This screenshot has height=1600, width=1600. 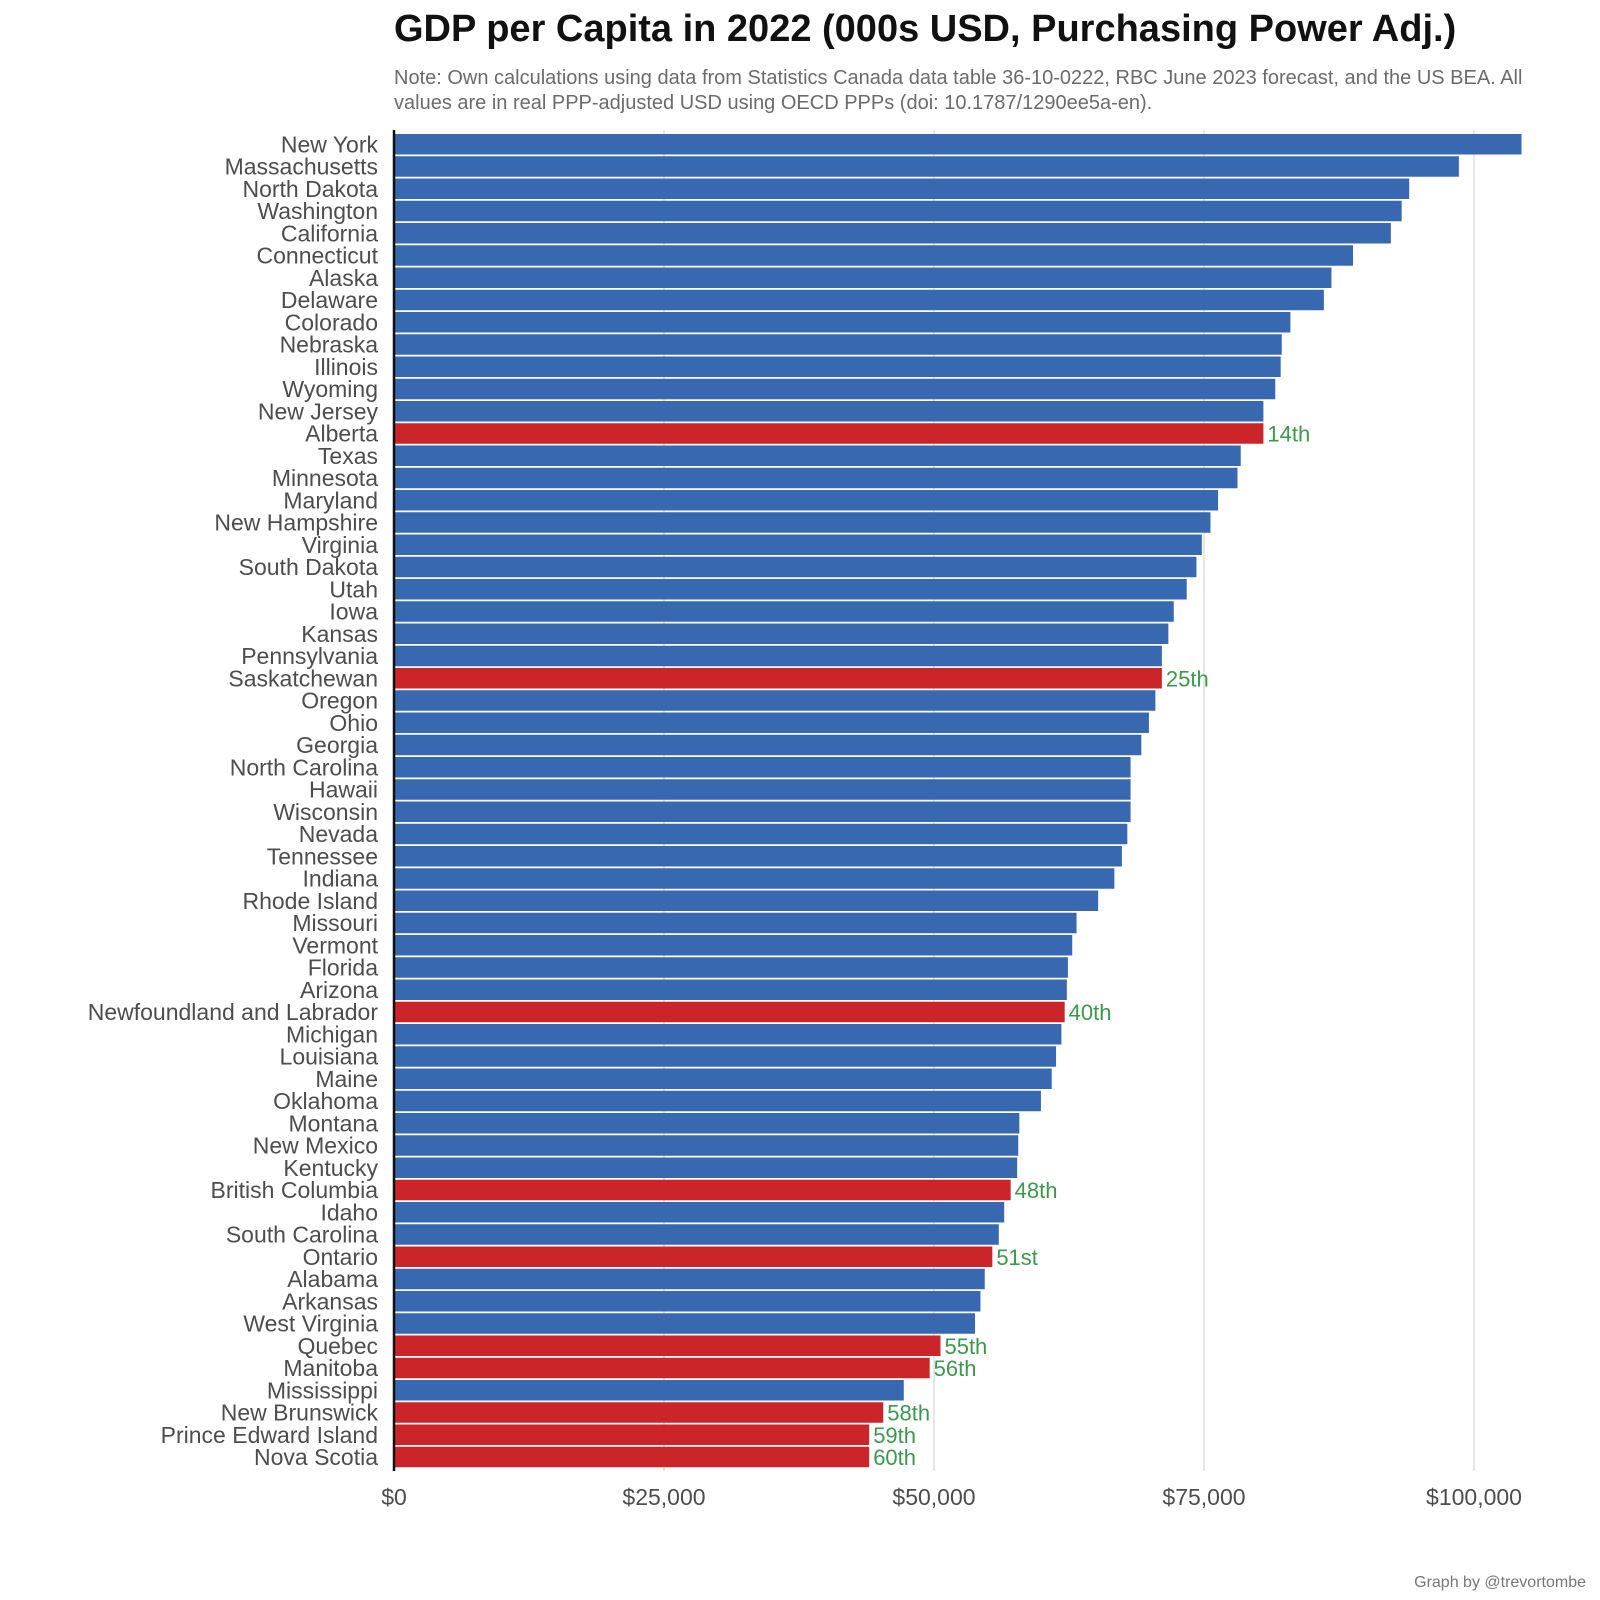 What do you see at coordinates (1017, 1257) in the screenshot?
I see `rank-label: 51st` at bounding box center [1017, 1257].